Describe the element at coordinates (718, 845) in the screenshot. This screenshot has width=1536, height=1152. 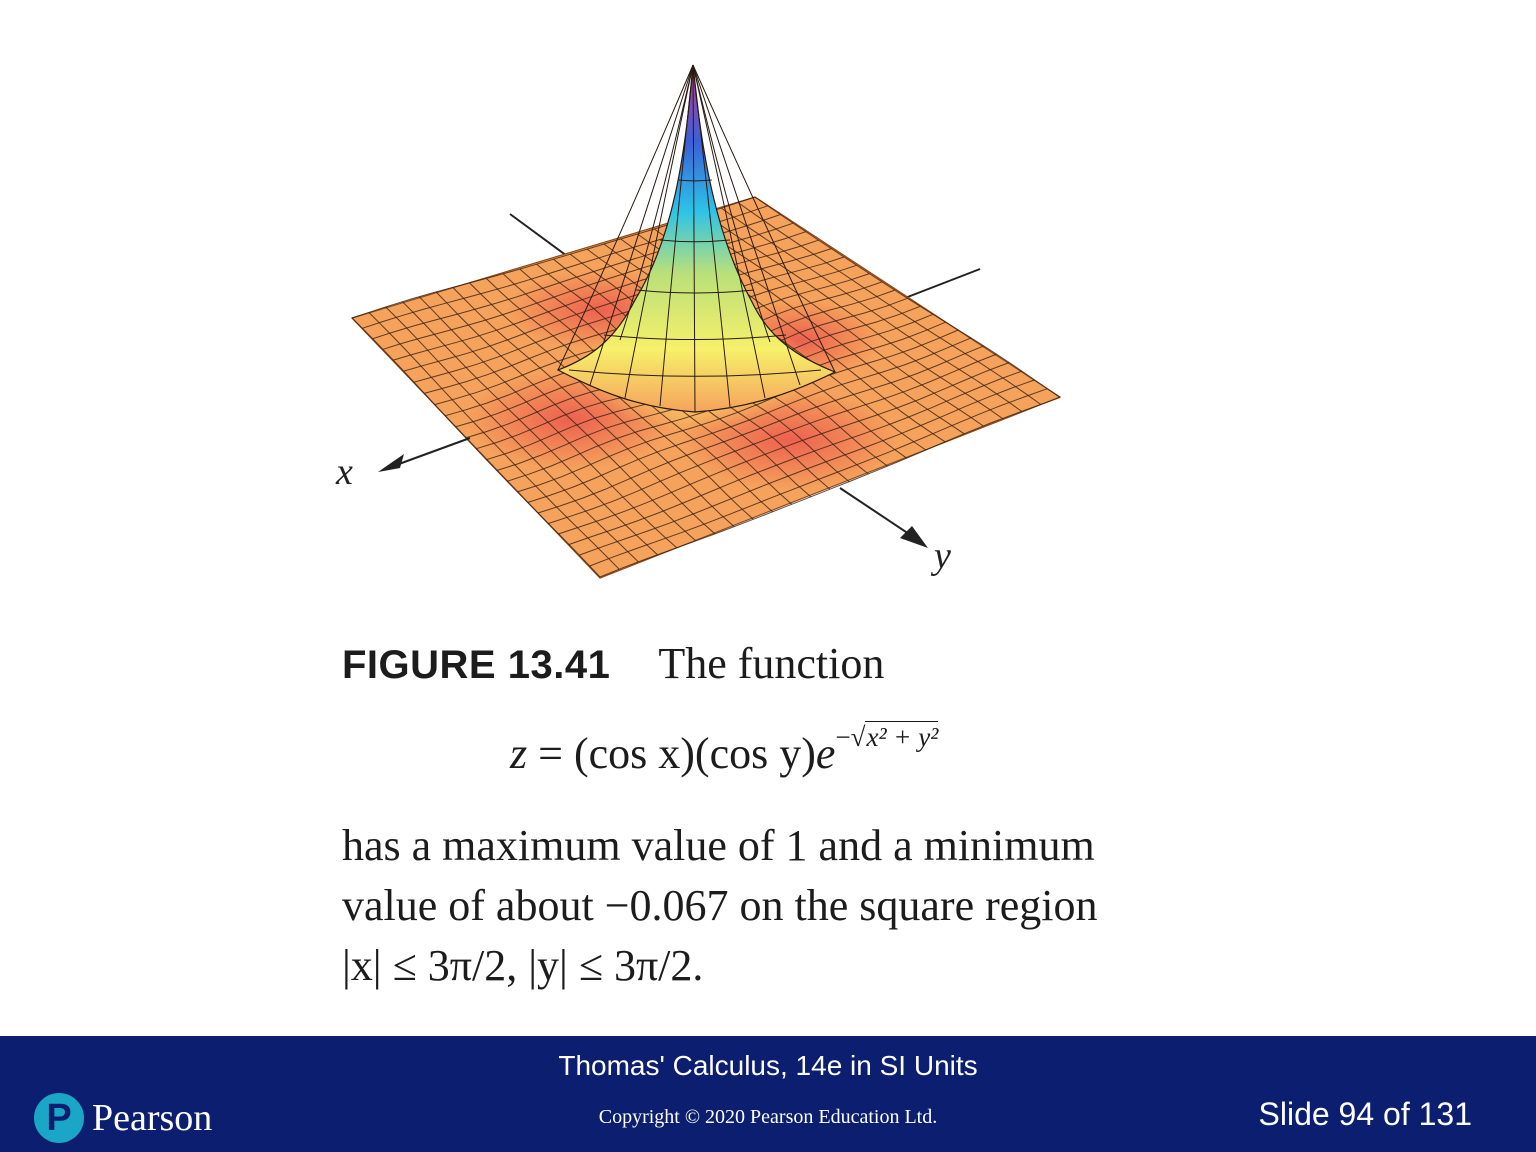
I see `caption-line: has a maximum value of 1 and a minimum` at that location.